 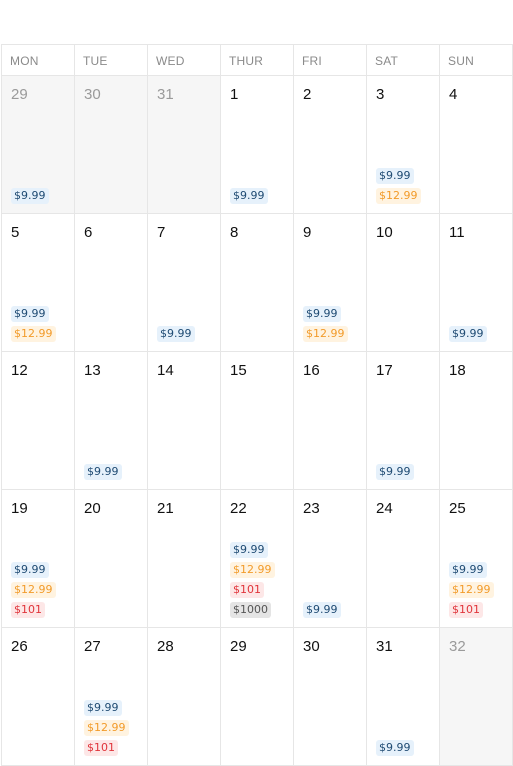 What do you see at coordinates (184, 283) in the screenshot?
I see `day-cell: 7 $9.99` at bounding box center [184, 283].